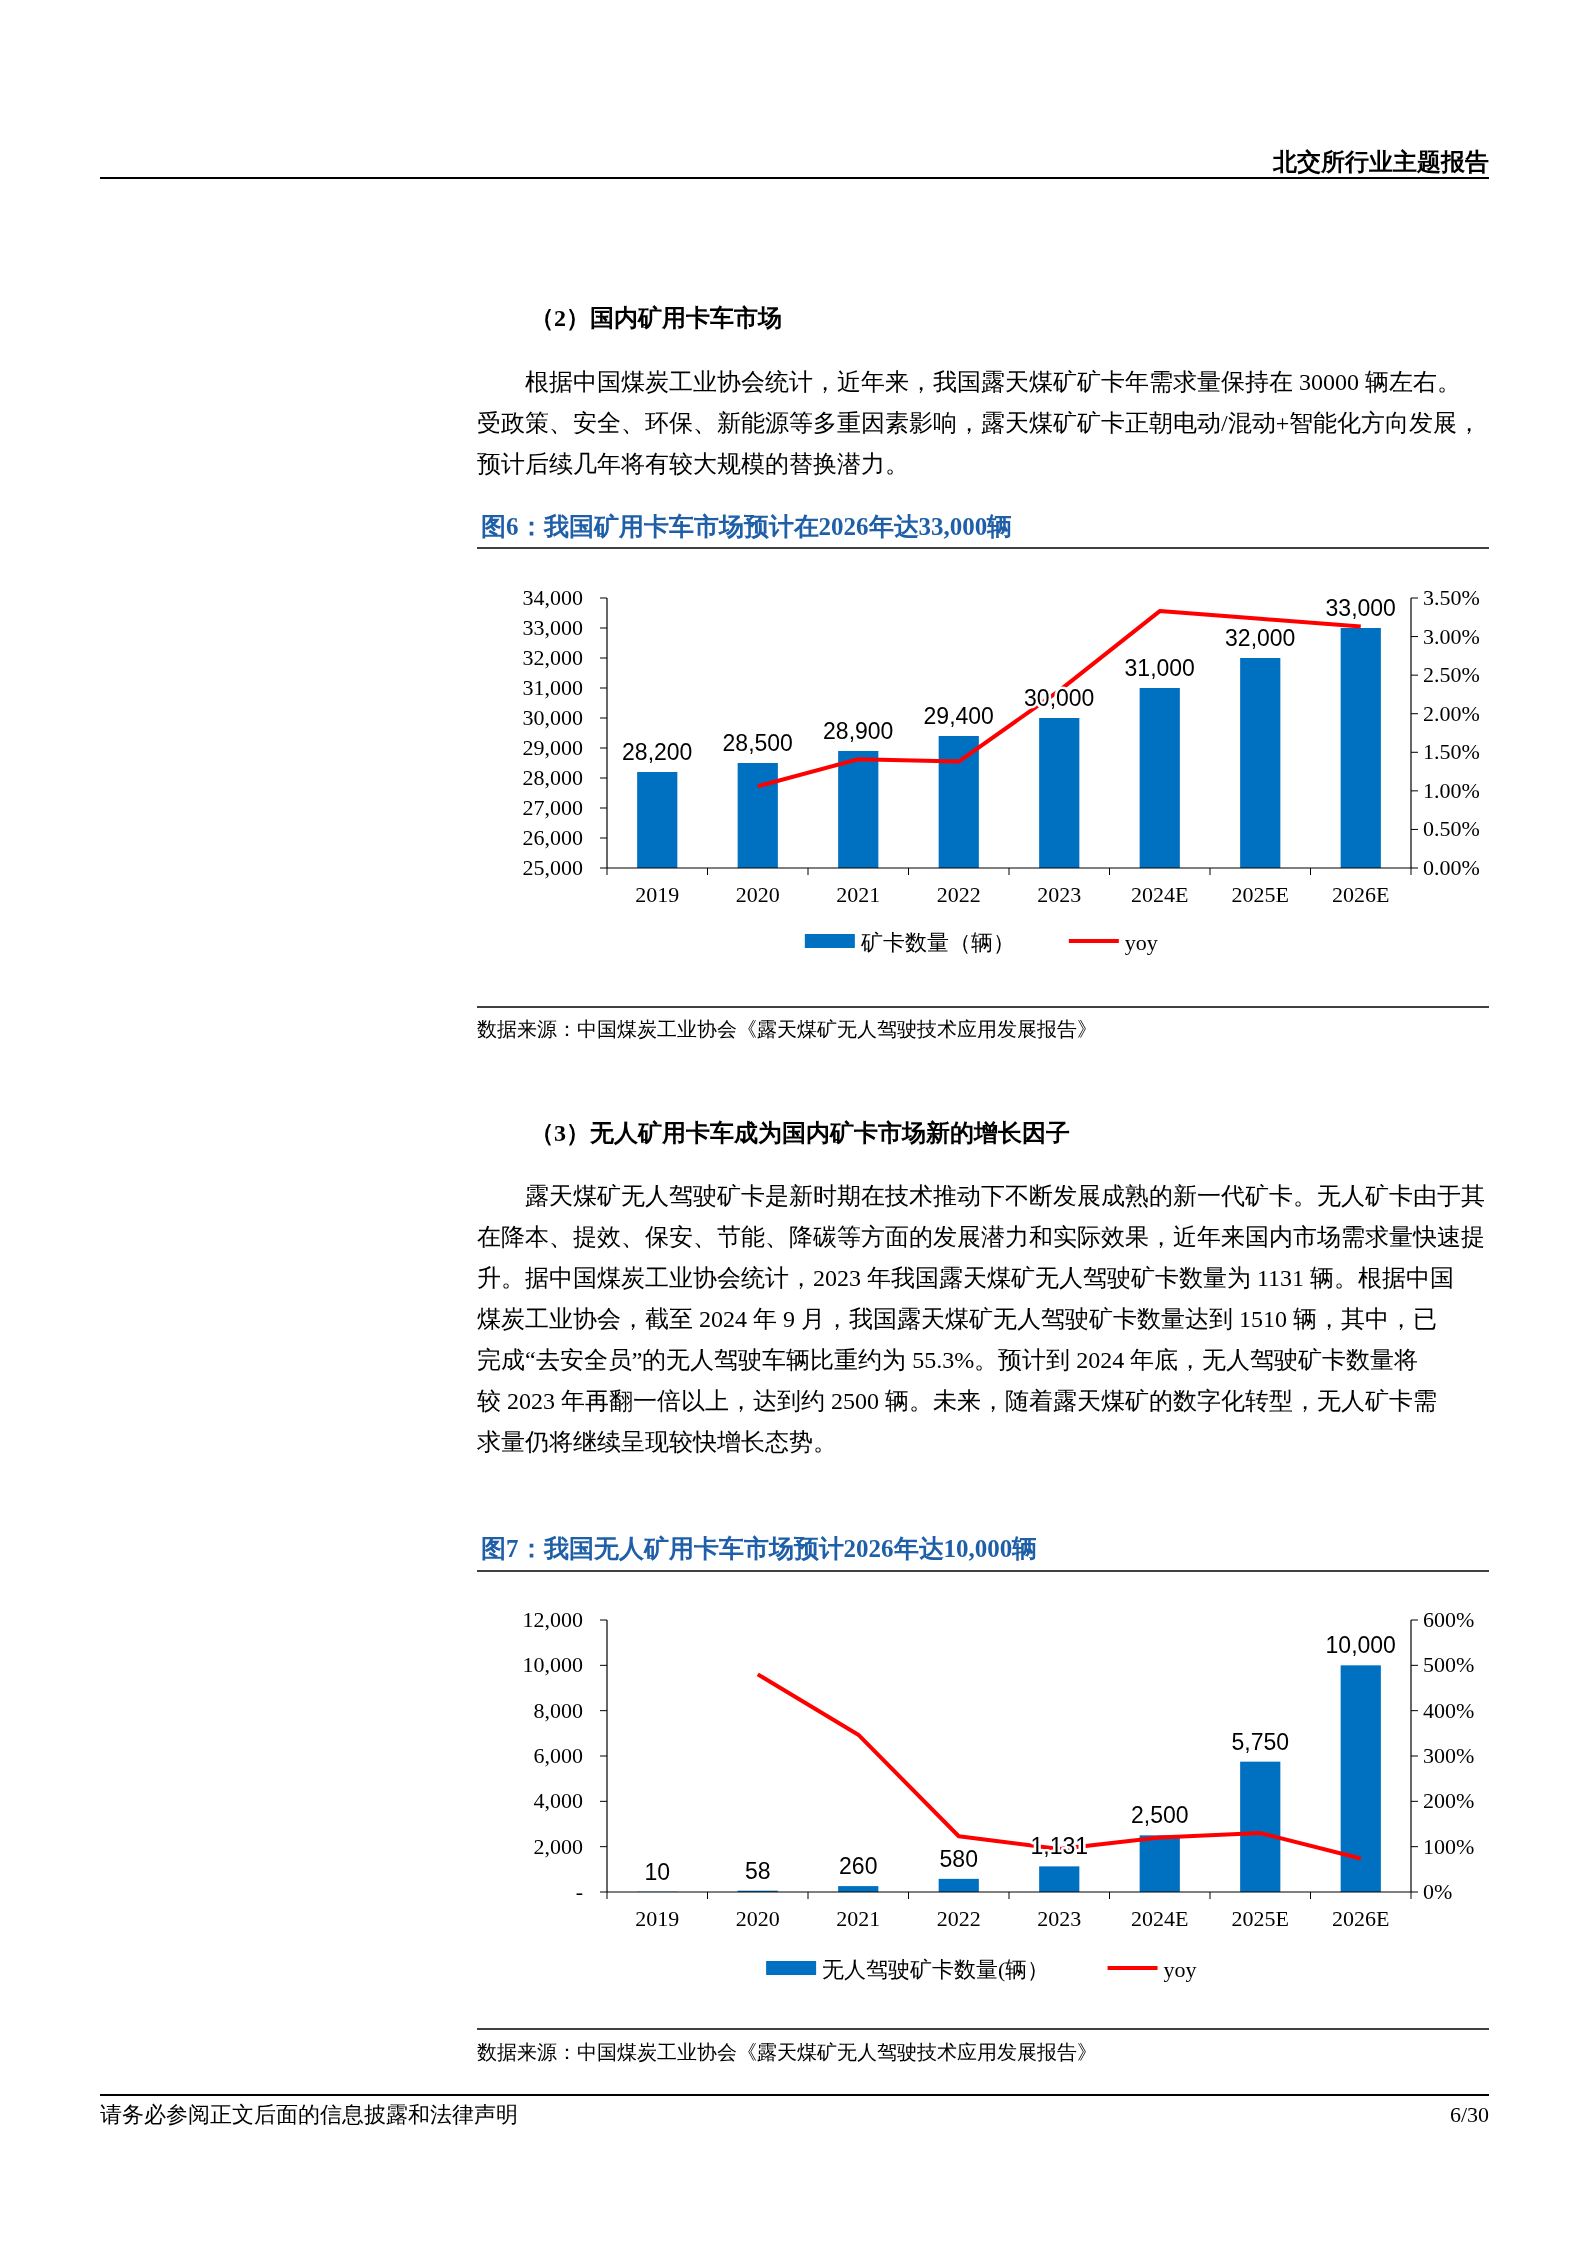 Image resolution: width=1588 pixels, height=2245 pixels. I want to click on data-label: 10,000, so click(1360, 1645).